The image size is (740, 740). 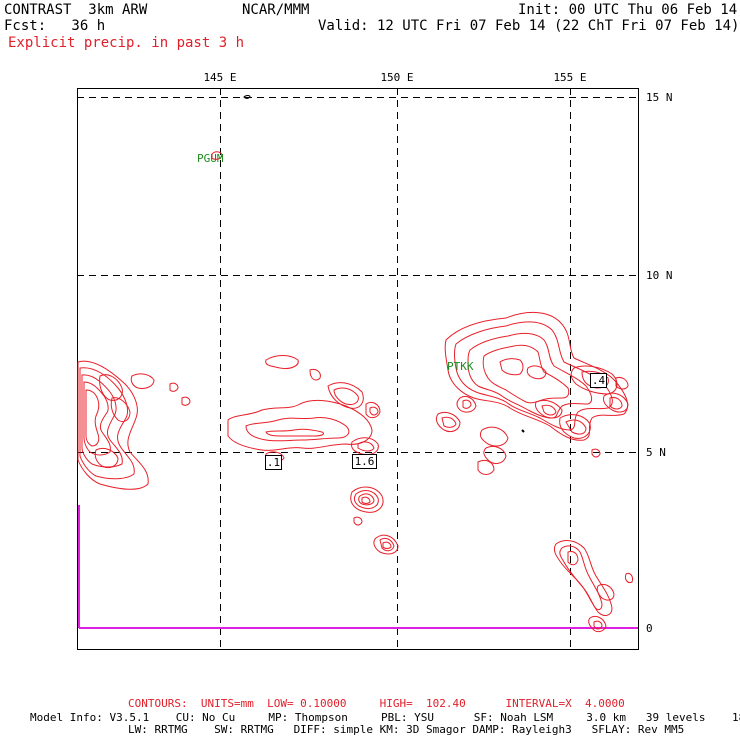 I want to click on lat-label-0: 0, so click(x=649, y=628).